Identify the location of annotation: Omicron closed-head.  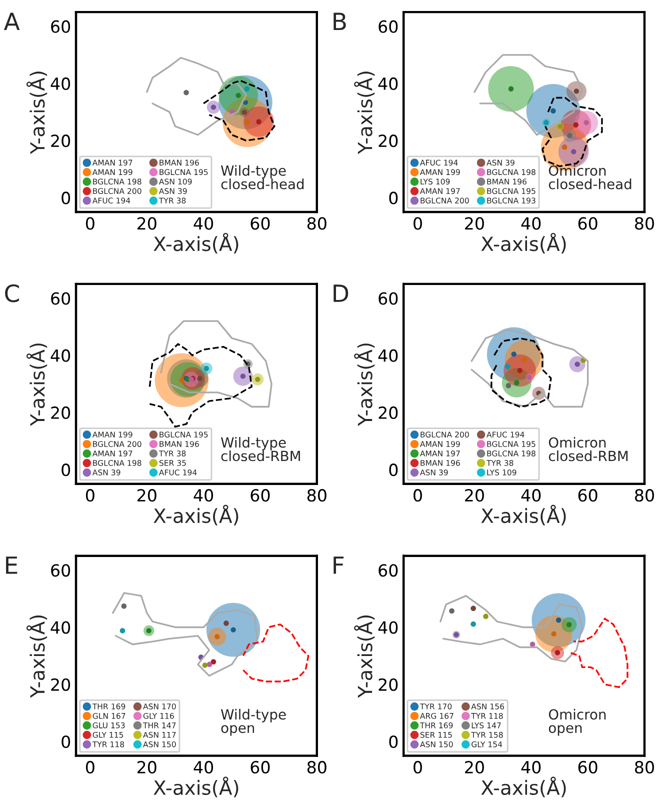
(590, 177).